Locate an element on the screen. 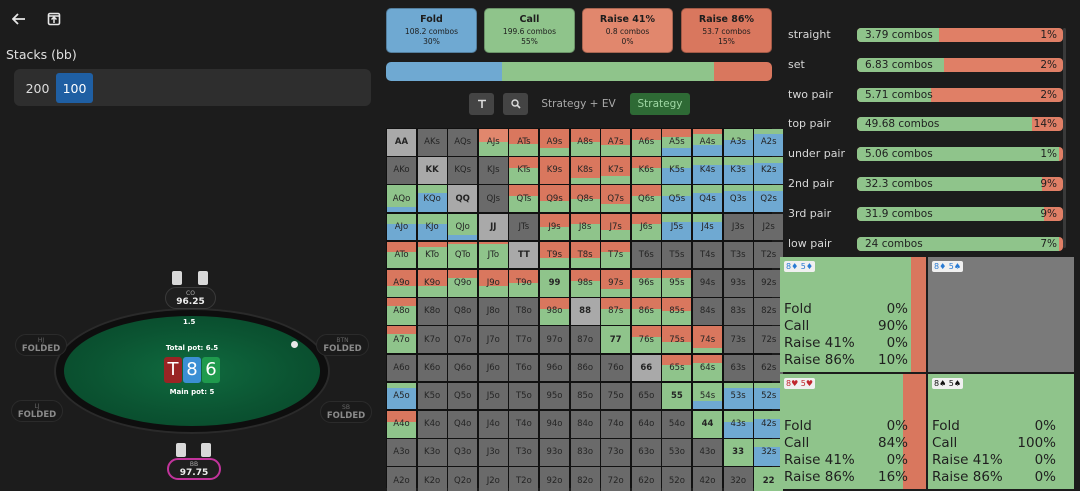 The height and width of the screenshot is (491, 1080). hand-cell: 75s is located at coordinates (677, 339).